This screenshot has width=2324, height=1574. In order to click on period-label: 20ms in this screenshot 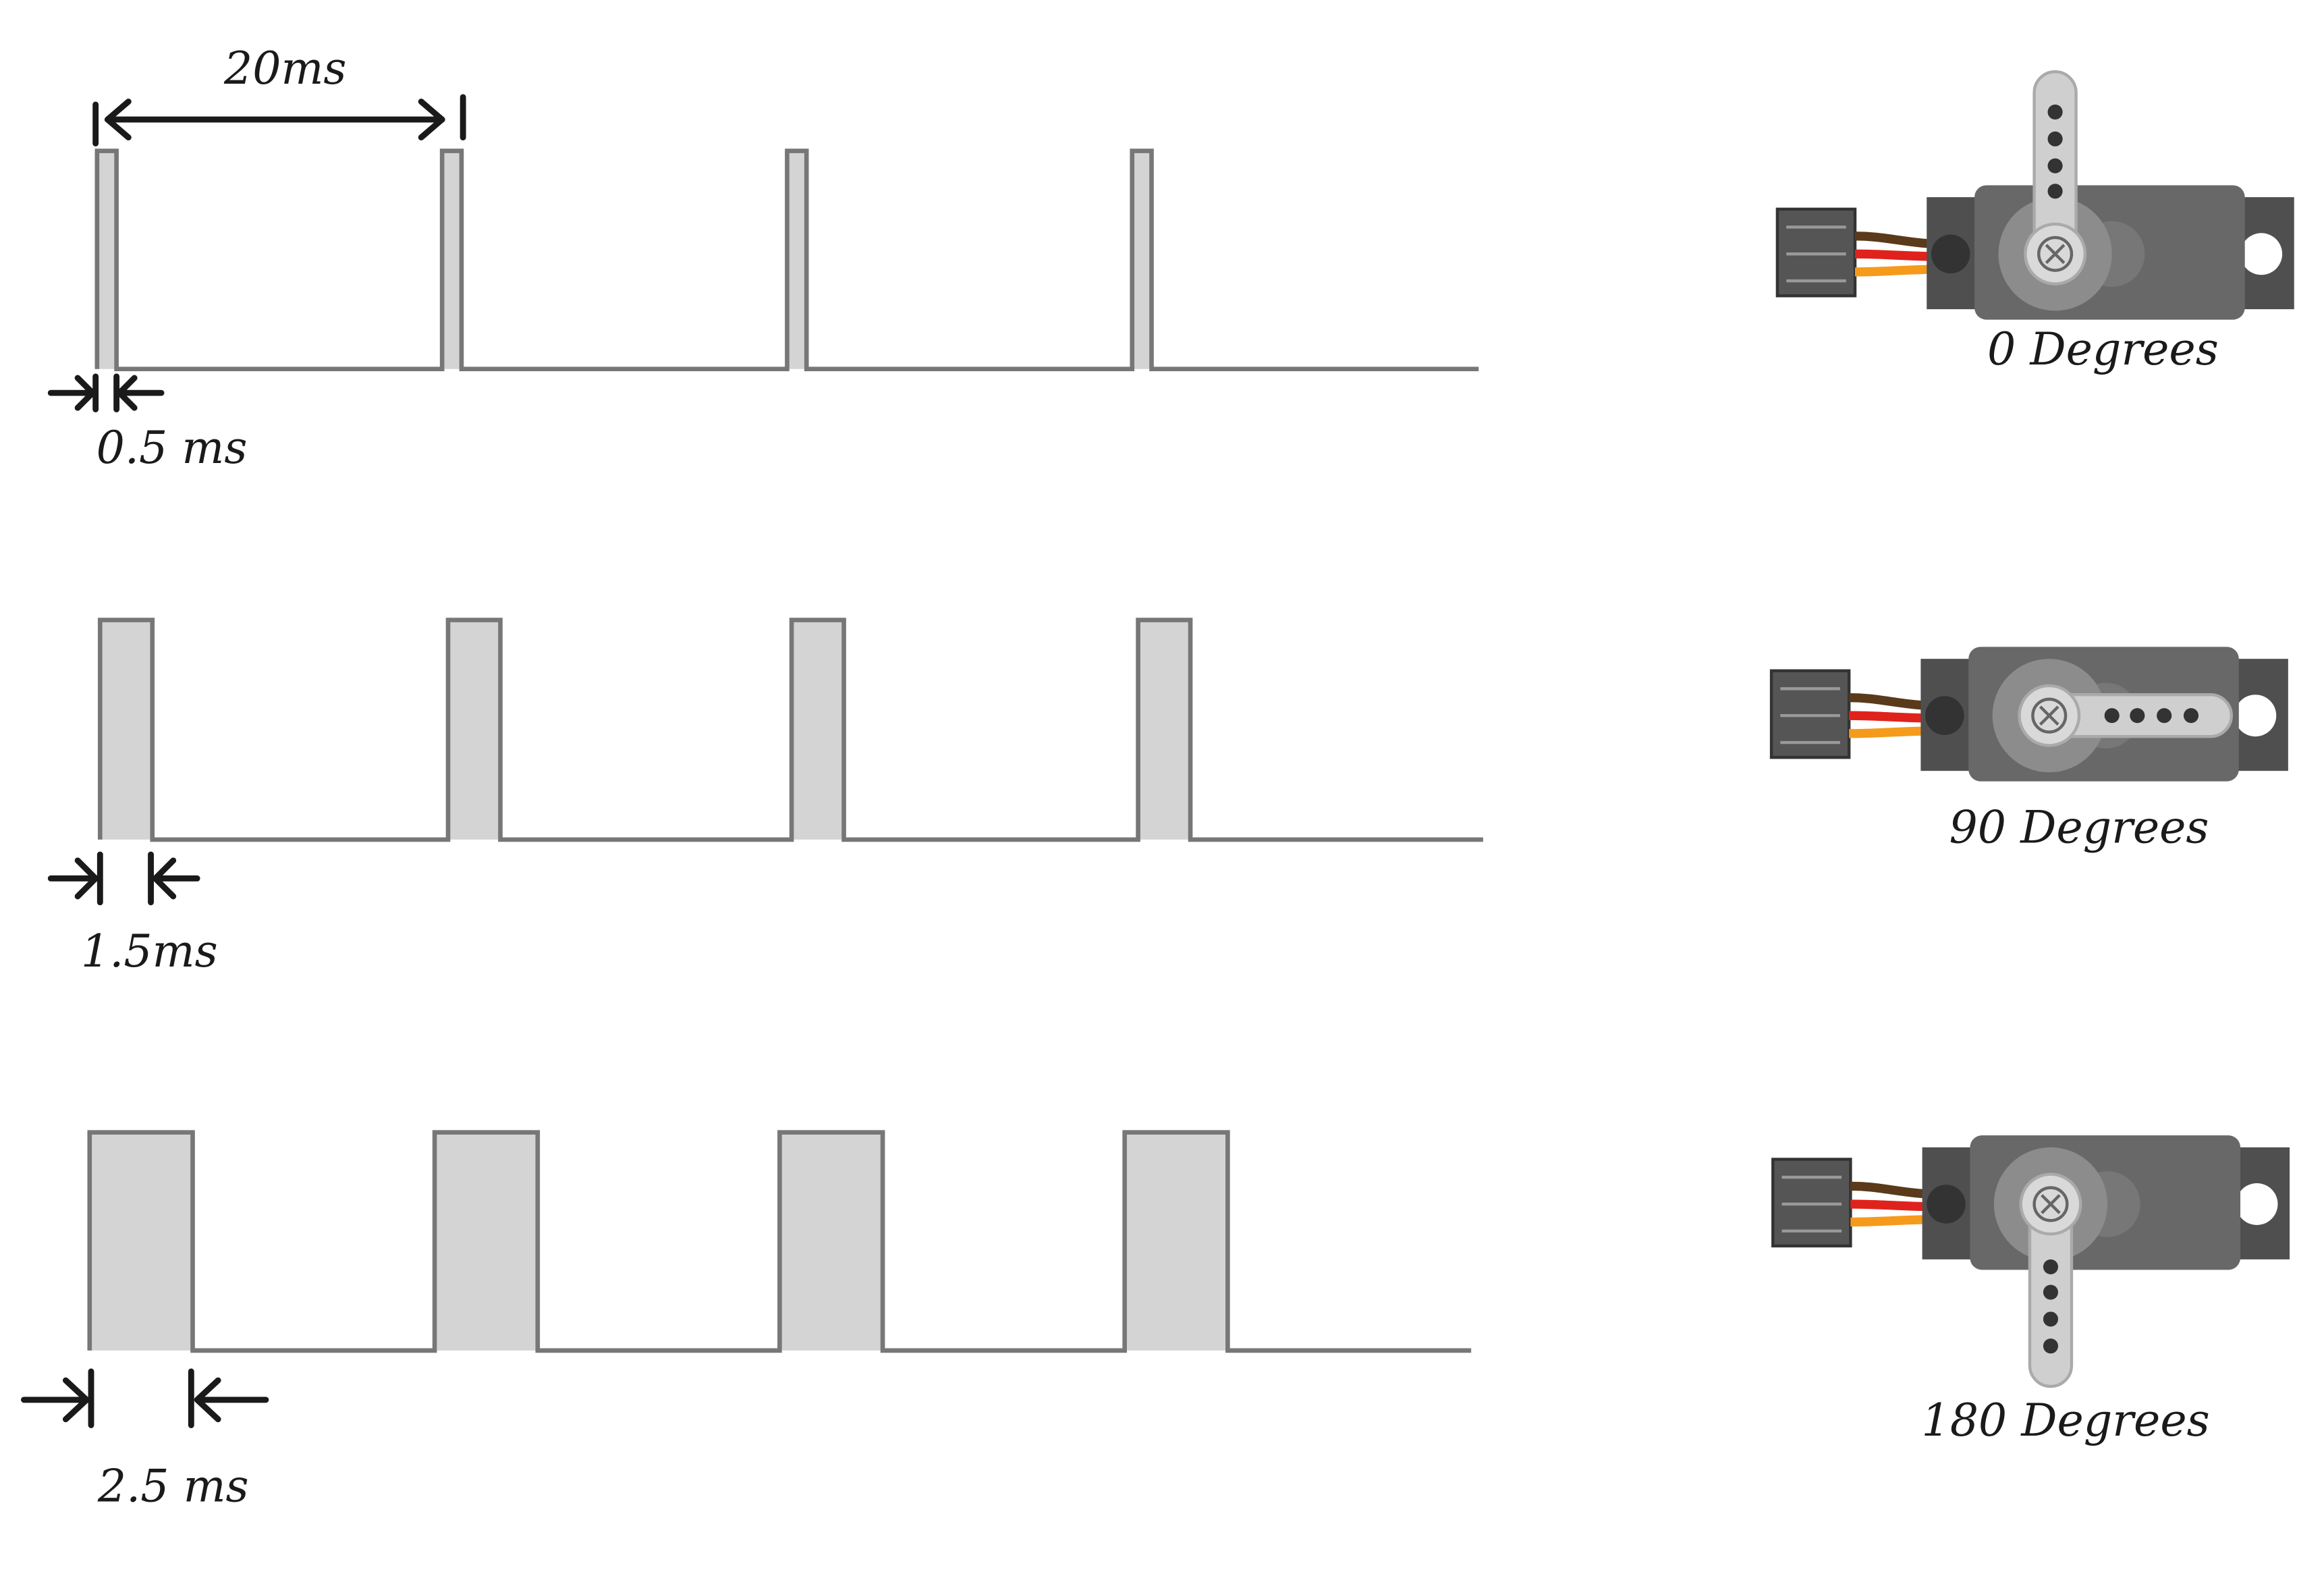, I will do `click(285, 68)`.